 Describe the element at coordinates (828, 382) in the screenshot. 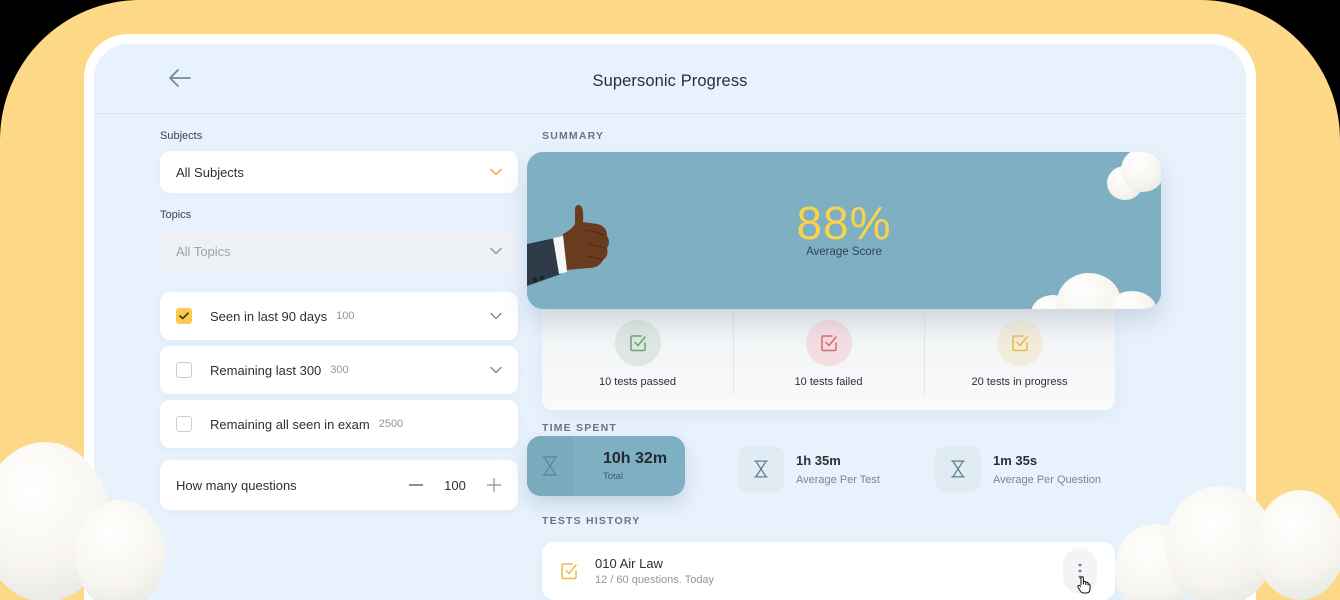

I see `stat-text: 10 tests failed` at that location.